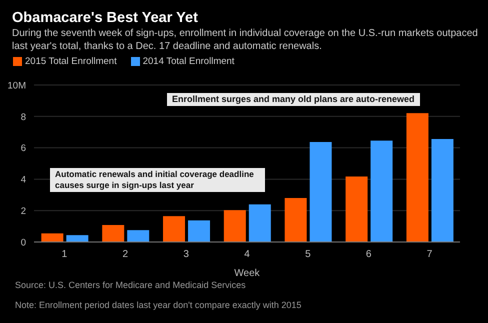 Image resolution: width=488 pixels, height=323 pixels. Describe the element at coordinates (17, 86) in the screenshot. I see `y-tick-label: 10M` at that location.